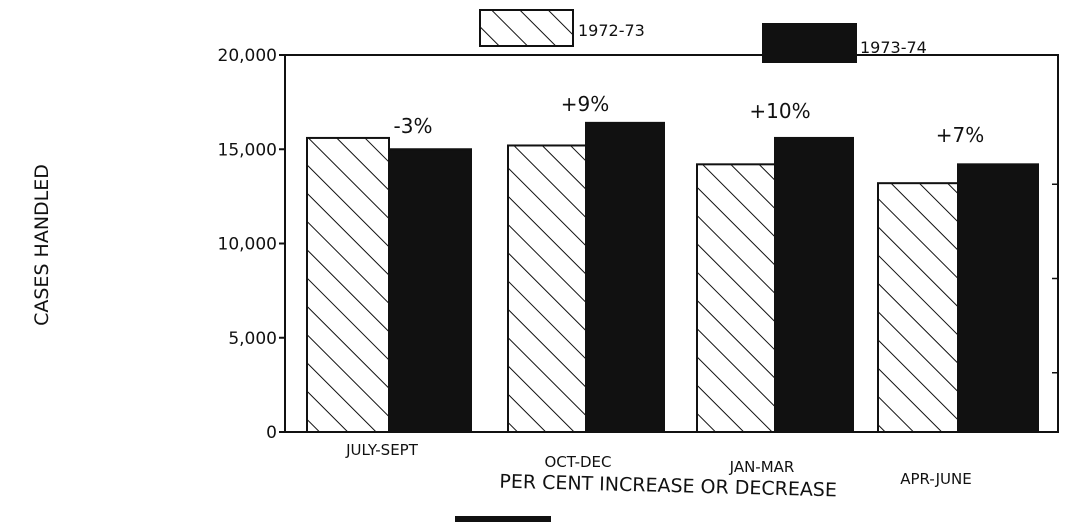 This screenshot has height=522, width=1091. Describe the element at coordinates (252, 339) in the screenshot. I see `y-tick-label: 5,000` at that location.